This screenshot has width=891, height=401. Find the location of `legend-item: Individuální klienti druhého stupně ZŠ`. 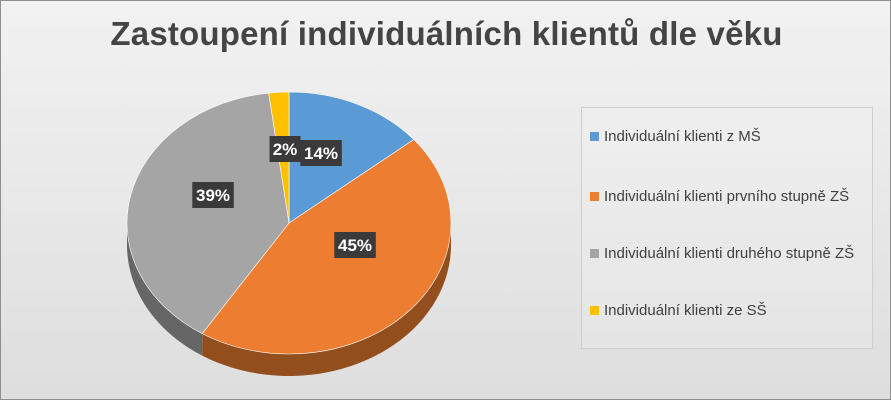

legend-item: Individuální klienti druhého stupně ZŠ is located at coordinates (734, 254).